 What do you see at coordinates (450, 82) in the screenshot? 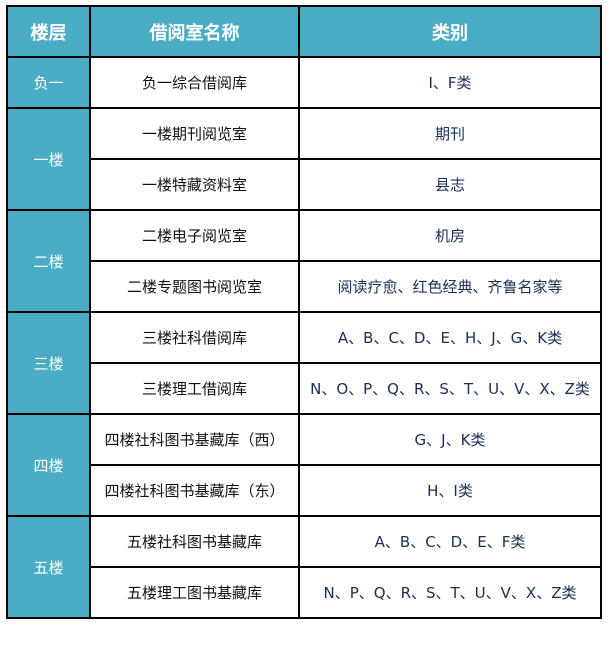
I see `category-cell: I、F类` at bounding box center [450, 82].